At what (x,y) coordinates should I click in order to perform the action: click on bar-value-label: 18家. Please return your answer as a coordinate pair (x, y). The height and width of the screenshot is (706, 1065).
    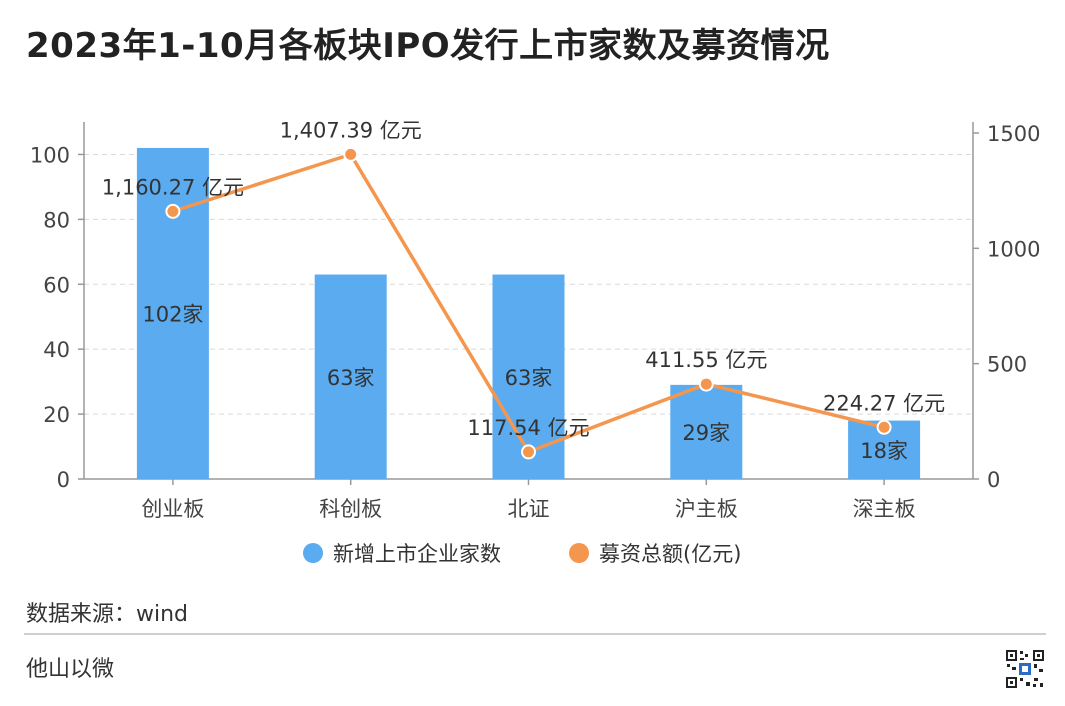
    Looking at the image, I should click on (884, 451).